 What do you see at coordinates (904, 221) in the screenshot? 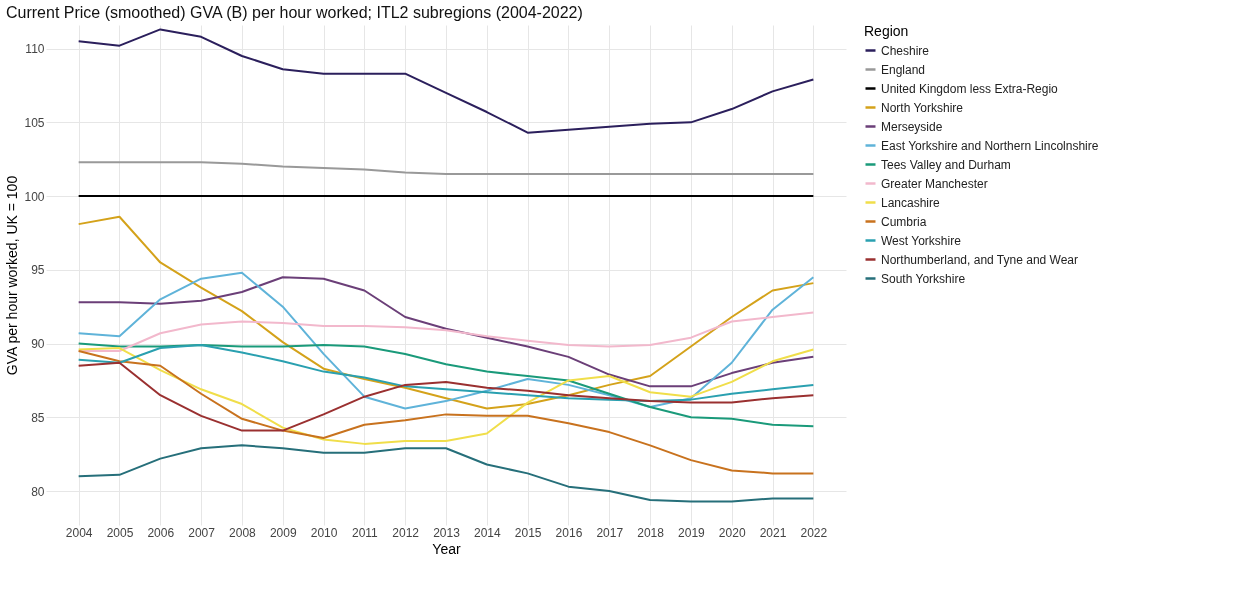
I see `legend-label: Cumbria` at bounding box center [904, 221].